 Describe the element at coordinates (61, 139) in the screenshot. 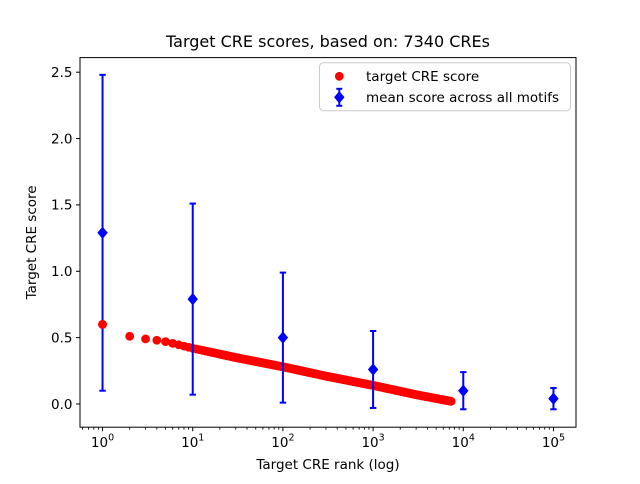

I see `y-tick-label: 2.0` at that location.